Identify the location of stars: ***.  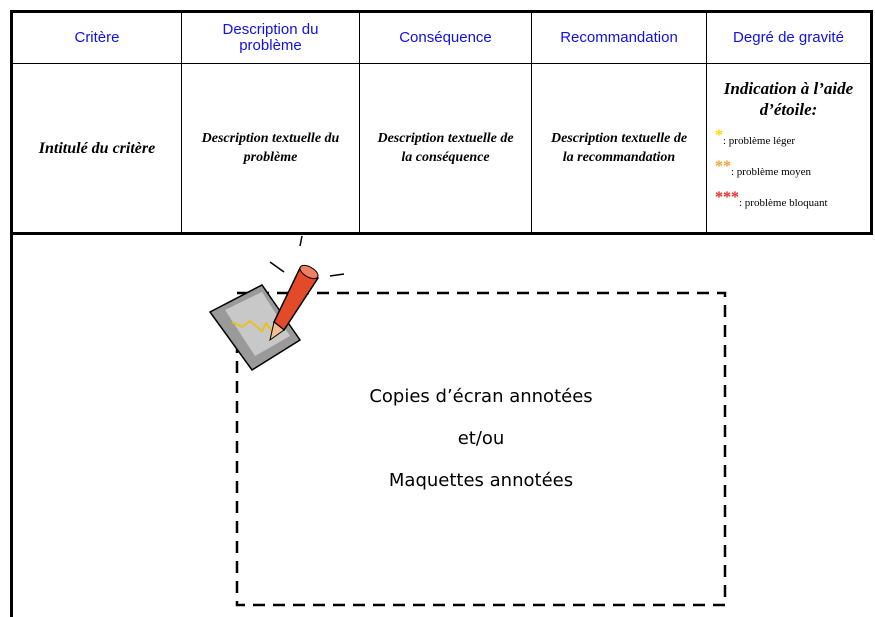
(727, 197).